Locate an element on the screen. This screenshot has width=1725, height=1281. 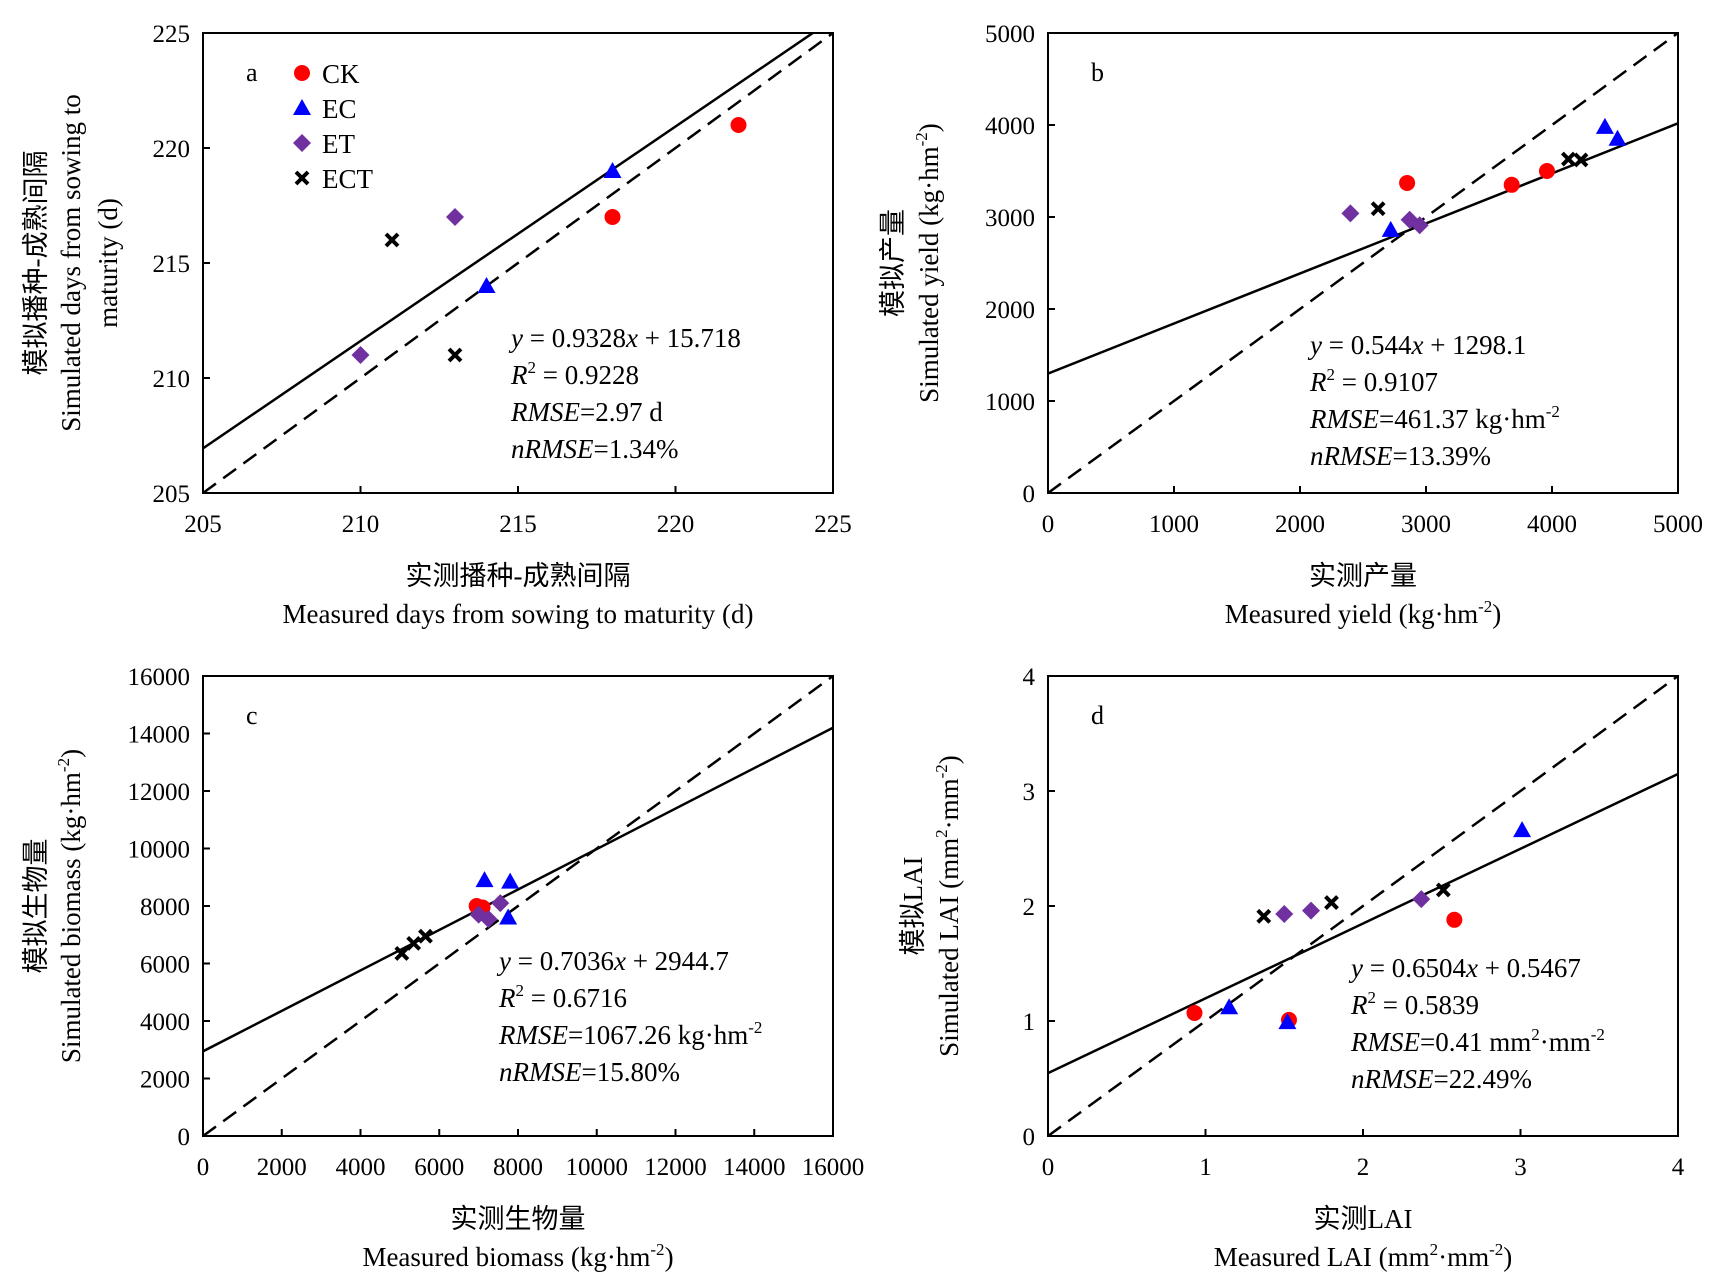
panel-label: a is located at coordinates (252, 72).